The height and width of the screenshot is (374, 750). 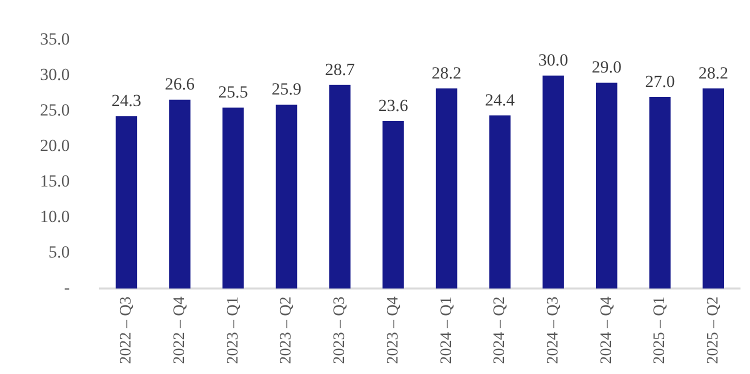 I want to click on x-tick-label: 2022 – Q4, so click(x=179, y=330).